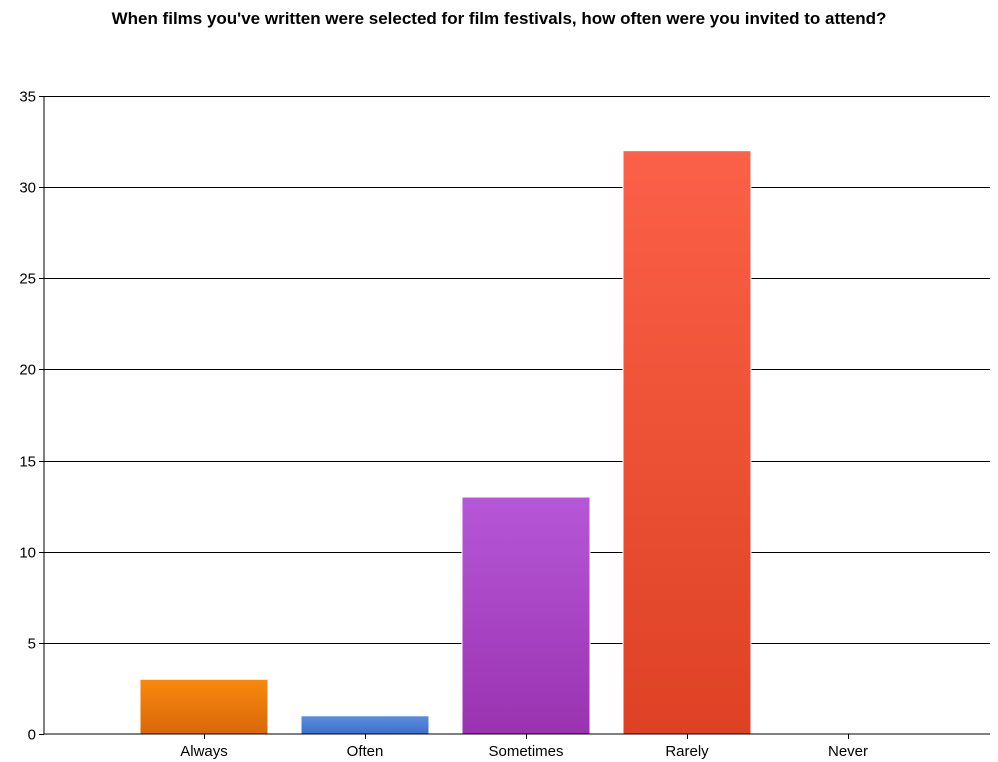 This screenshot has width=998, height=762. I want to click on y-tick-label: 10, so click(27, 553).